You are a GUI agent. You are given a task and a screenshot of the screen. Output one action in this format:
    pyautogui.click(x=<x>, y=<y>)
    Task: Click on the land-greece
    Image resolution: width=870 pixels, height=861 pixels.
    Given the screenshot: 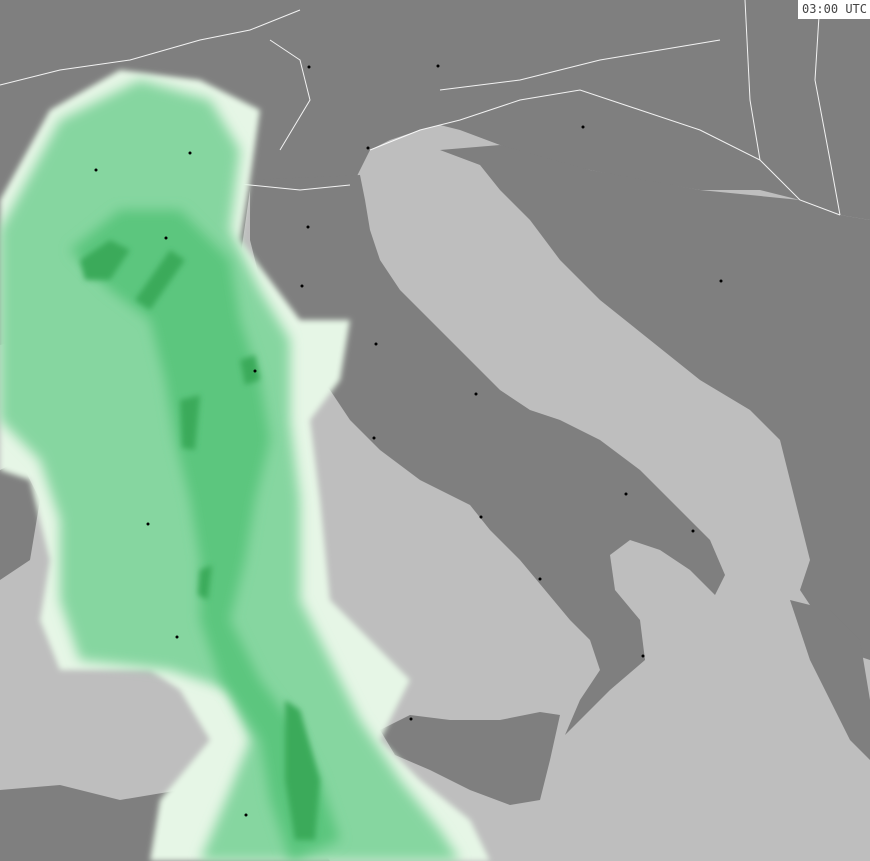 What is the action you would take?
    pyautogui.click(x=830, y=680)
    